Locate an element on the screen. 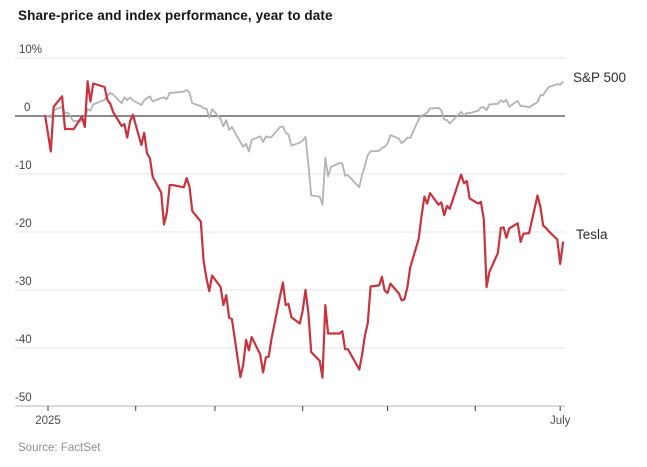 The image size is (647, 467). y-axis-label: 0 is located at coordinates (27, 108).